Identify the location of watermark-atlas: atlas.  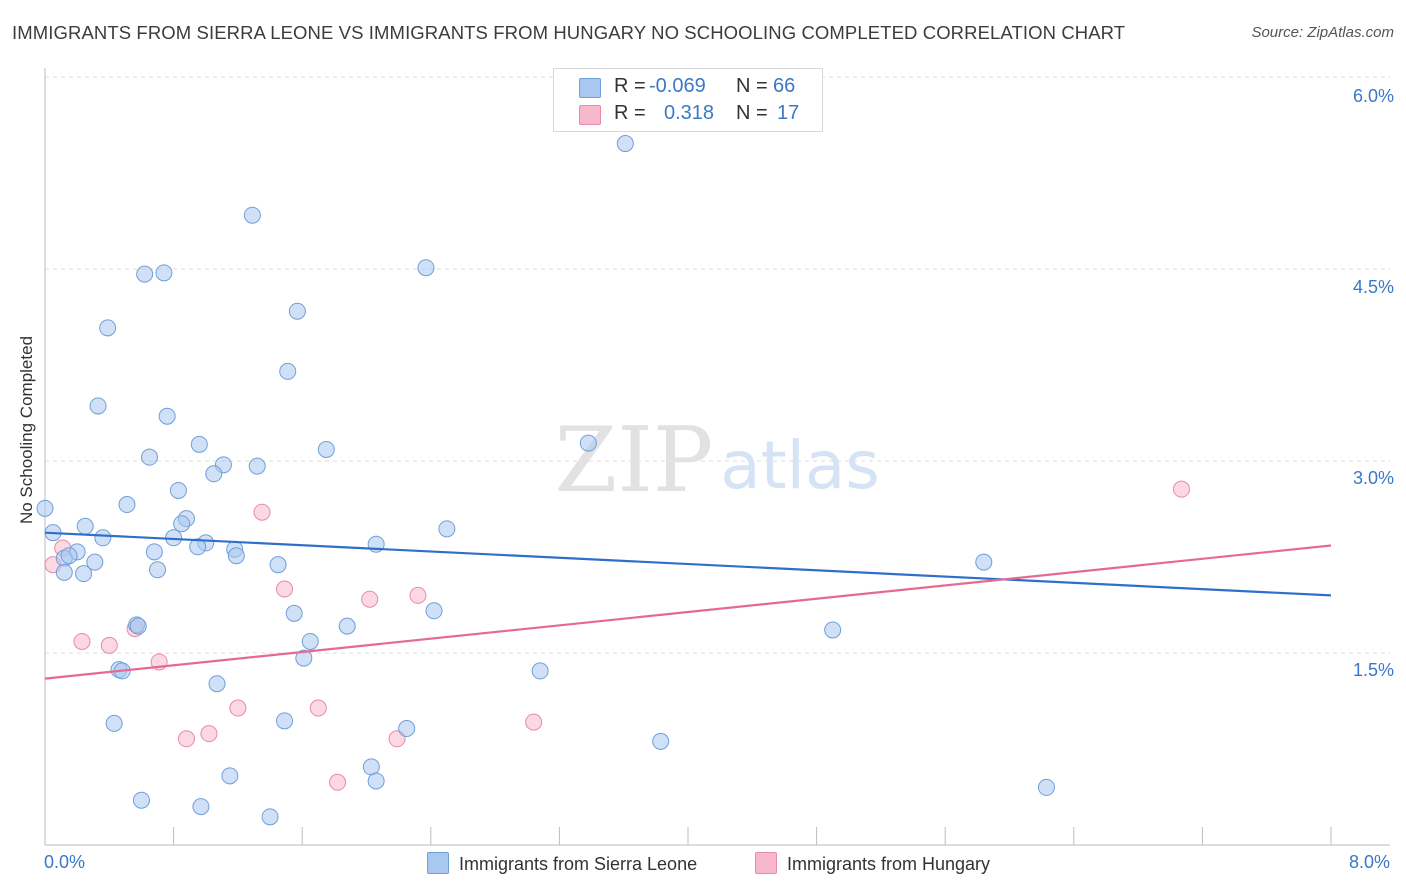
(800, 465).